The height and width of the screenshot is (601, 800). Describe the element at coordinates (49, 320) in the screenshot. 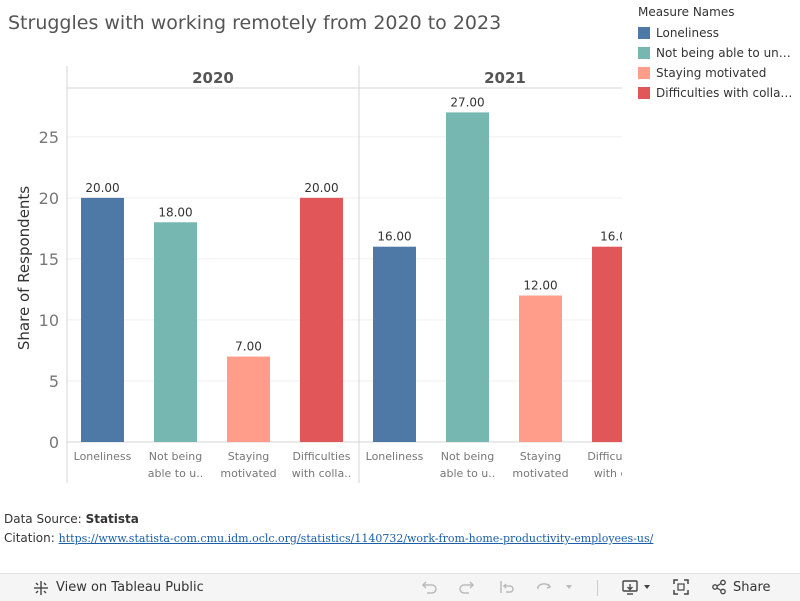

I see `y-tick-label: 10` at that location.